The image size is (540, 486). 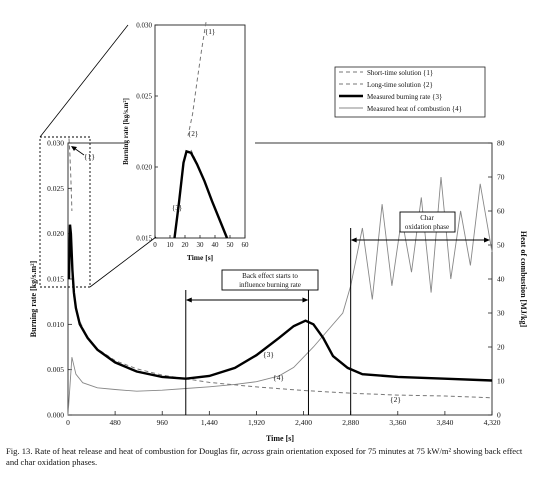 What do you see at coordinates (155, 245) in the screenshot?
I see `inset-x-tick-label: 0` at bounding box center [155, 245].